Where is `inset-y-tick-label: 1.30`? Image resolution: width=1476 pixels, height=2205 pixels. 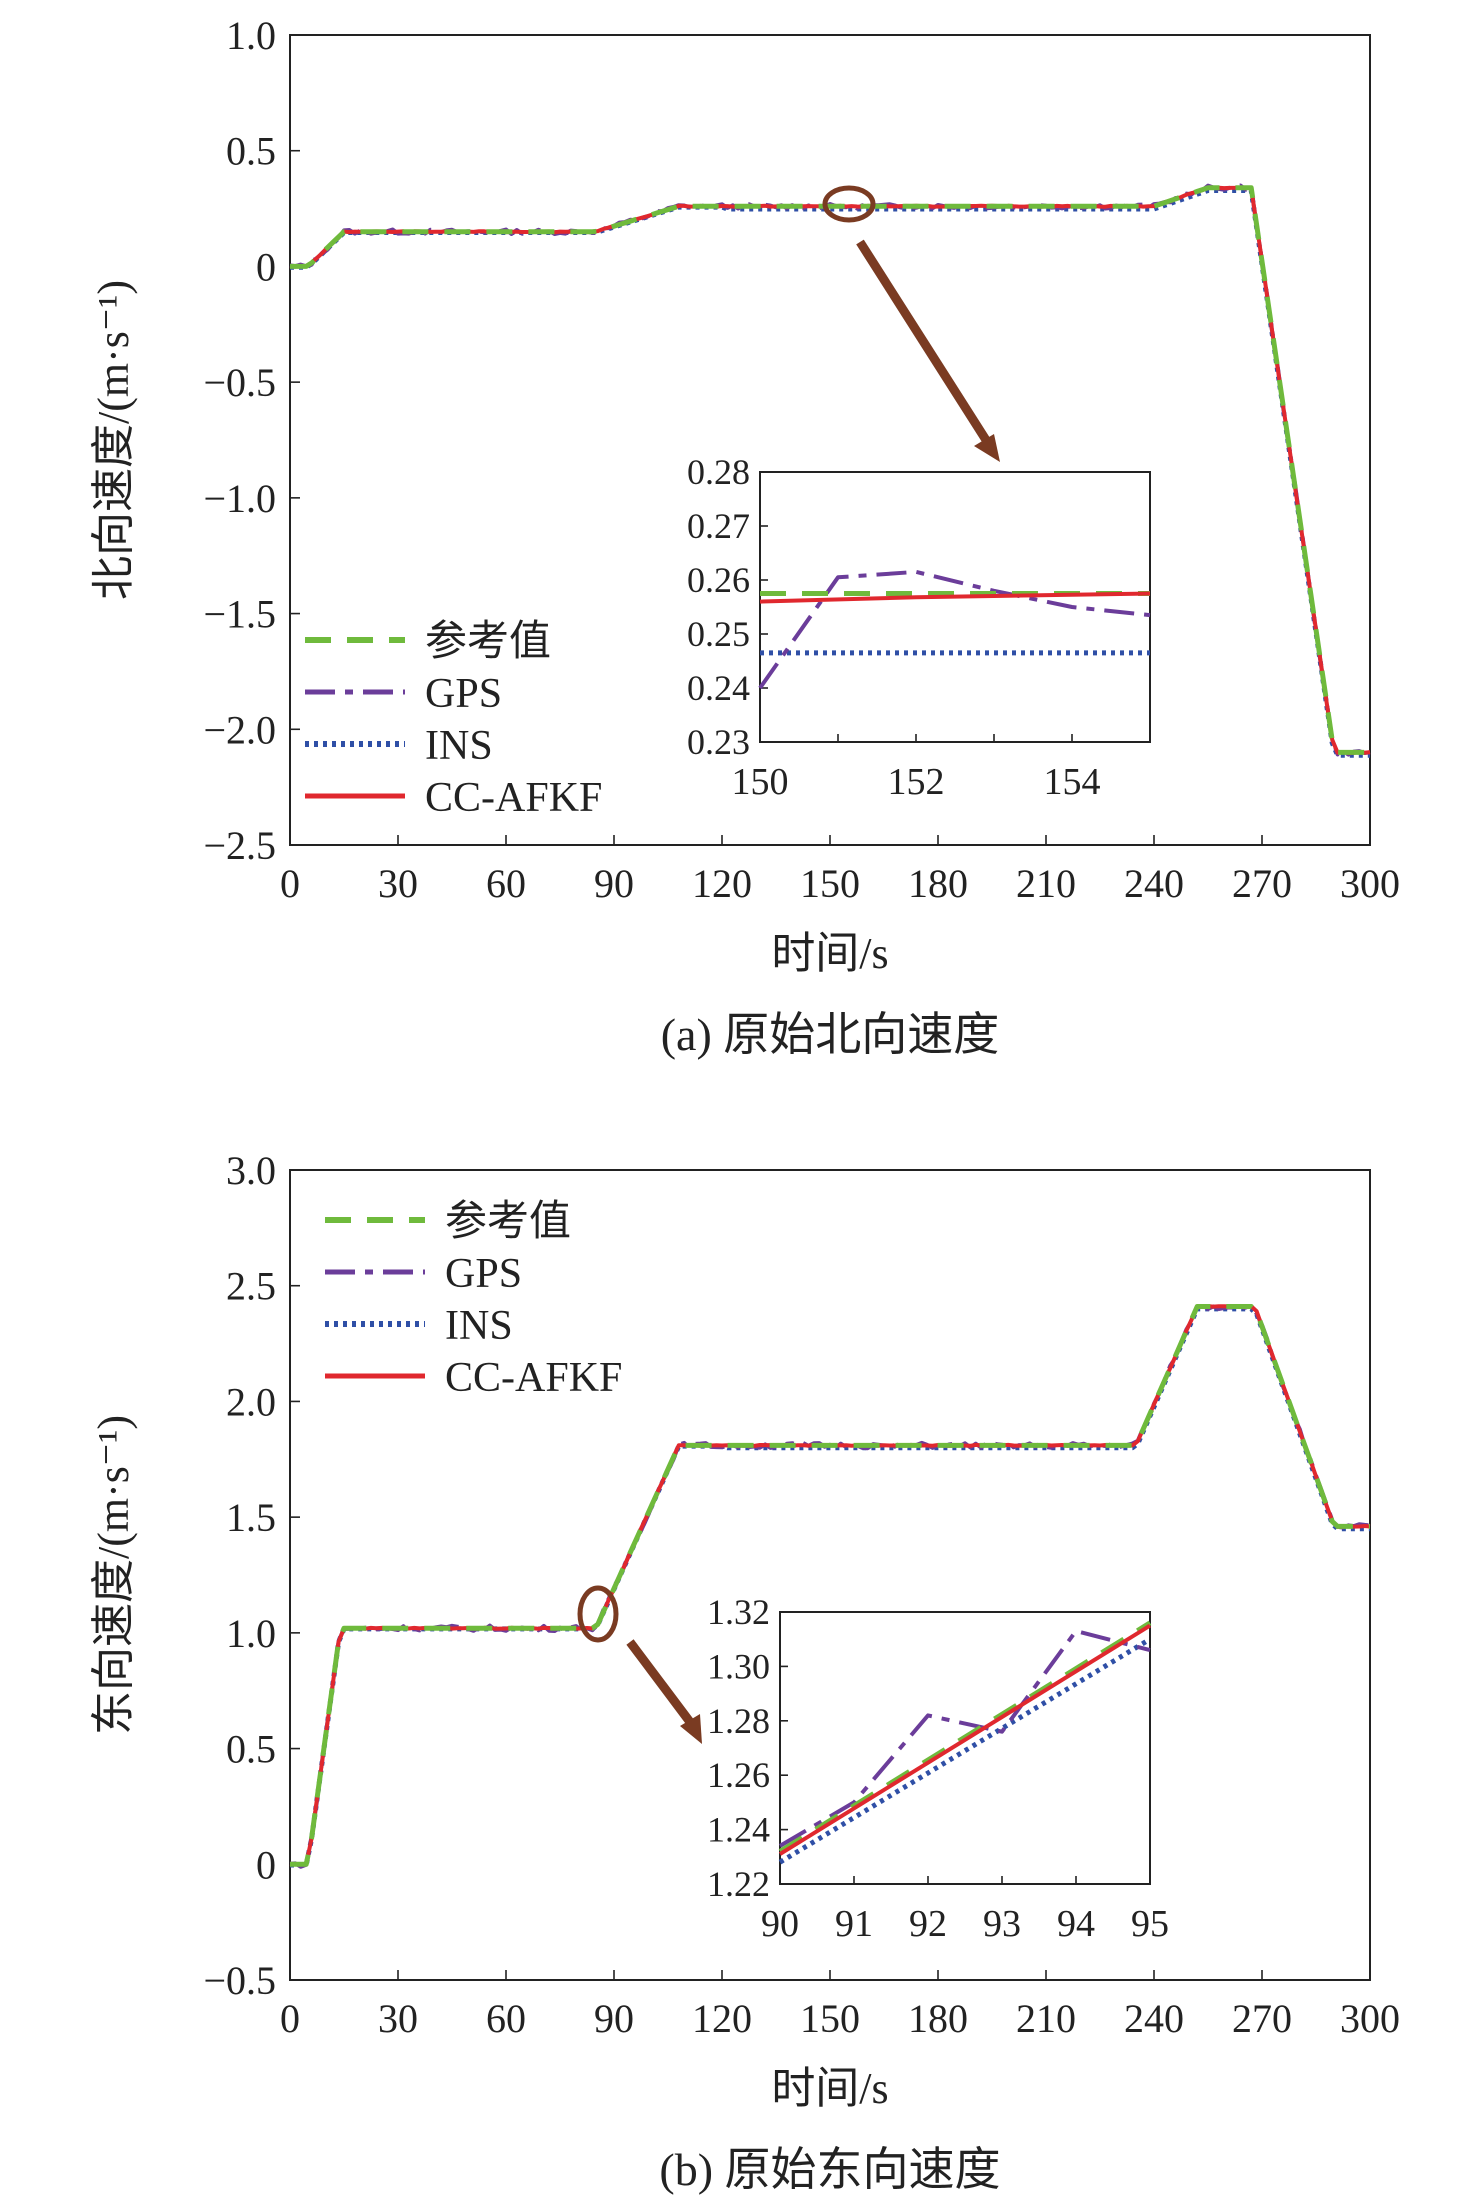 inset-y-tick-label: 1.30 is located at coordinates (738, 1666).